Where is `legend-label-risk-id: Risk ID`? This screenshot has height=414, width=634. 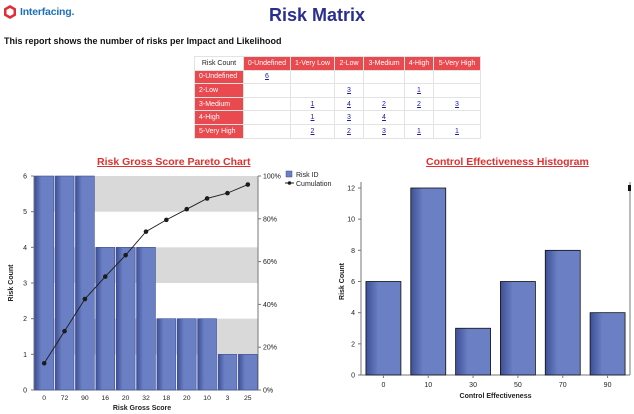
legend-label-risk-id: Risk ID is located at coordinates (307, 175).